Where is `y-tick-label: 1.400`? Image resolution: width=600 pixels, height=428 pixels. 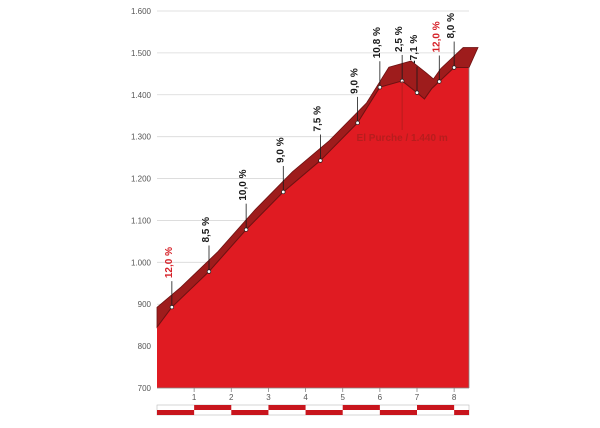 y-tick-label: 1.400 is located at coordinates (141, 95).